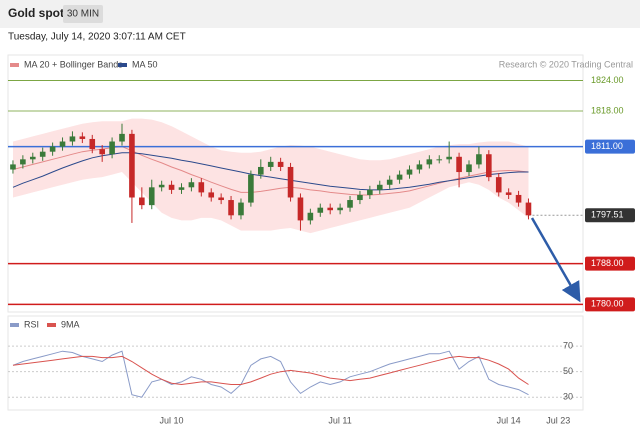 The width and height of the screenshot is (640, 439). Describe the element at coordinates (568, 371) in the screenshot. I see `y-tick-label: 50` at that location.